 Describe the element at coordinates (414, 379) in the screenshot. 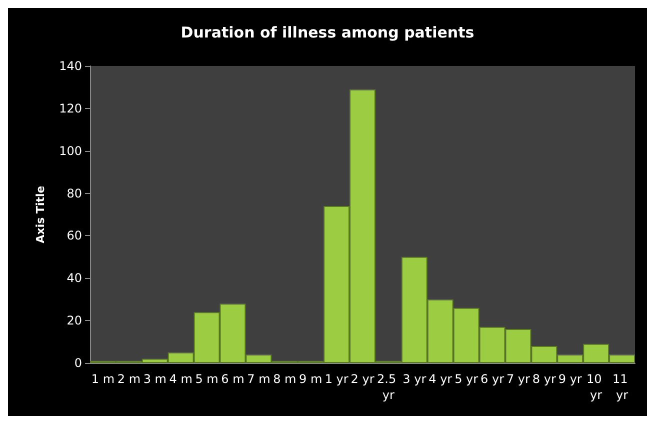

I see `x-tick-label: 3 yr` at that location.